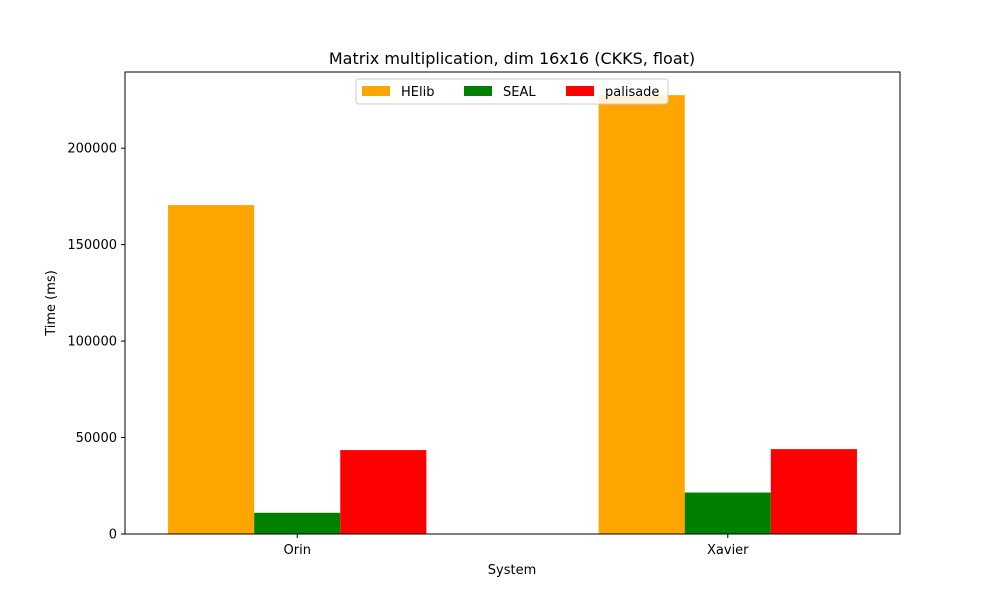  I want to click on x-axis-label: System, so click(512, 570).